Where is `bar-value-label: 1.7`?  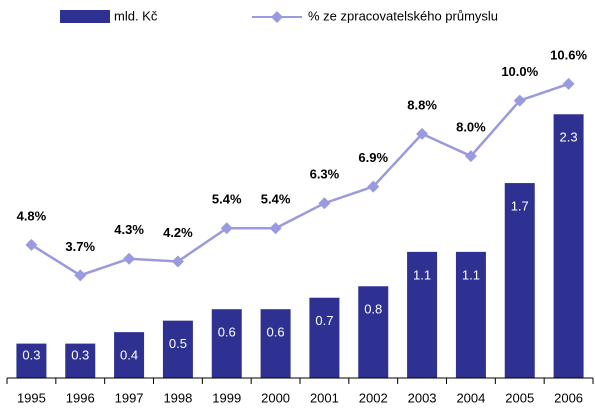
bar-value-label: 1.7 is located at coordinates (520, 206).